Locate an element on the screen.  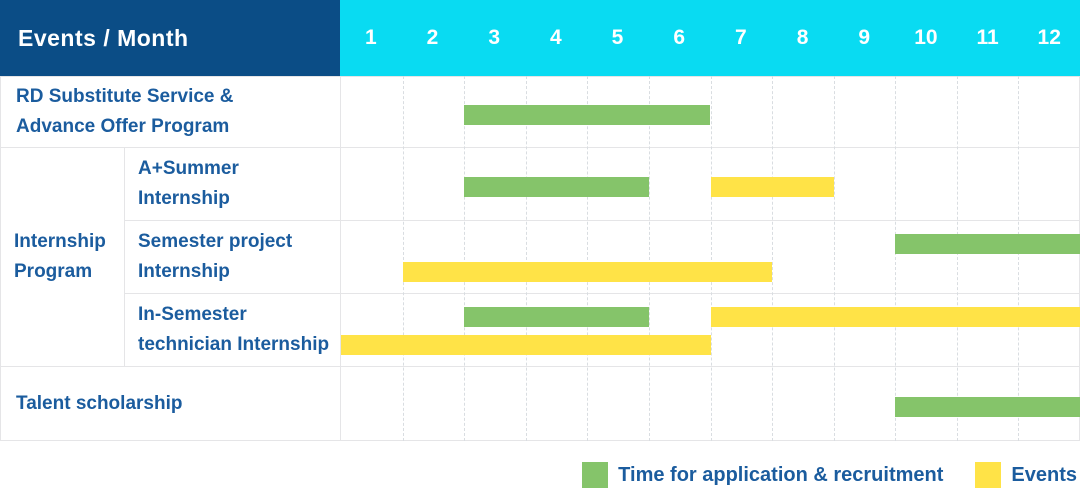
month-header-4: 4 is located at coordinates (556, 37).